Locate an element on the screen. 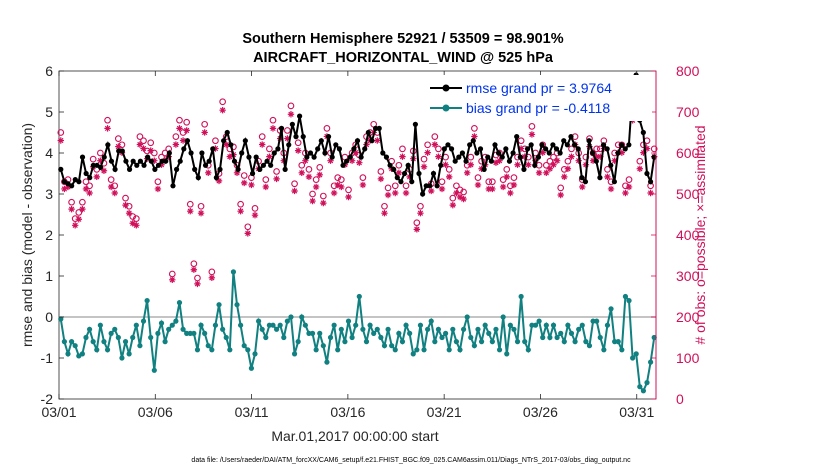 This screenshot has height=470, width=830. y-tick-label-left: 0 is located at coordinates (49, 317).